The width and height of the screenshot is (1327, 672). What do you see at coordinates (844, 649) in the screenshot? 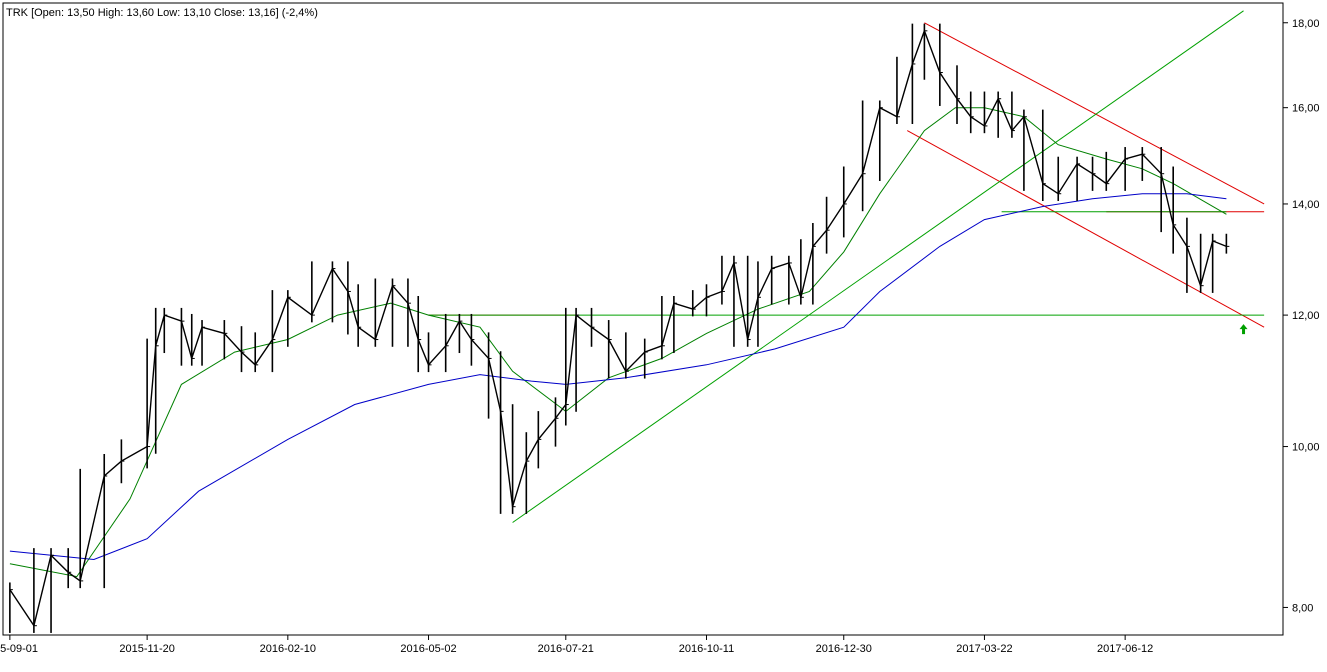
I see `x-tick-label: 2016-12-30` at bounding box center [844, 649].